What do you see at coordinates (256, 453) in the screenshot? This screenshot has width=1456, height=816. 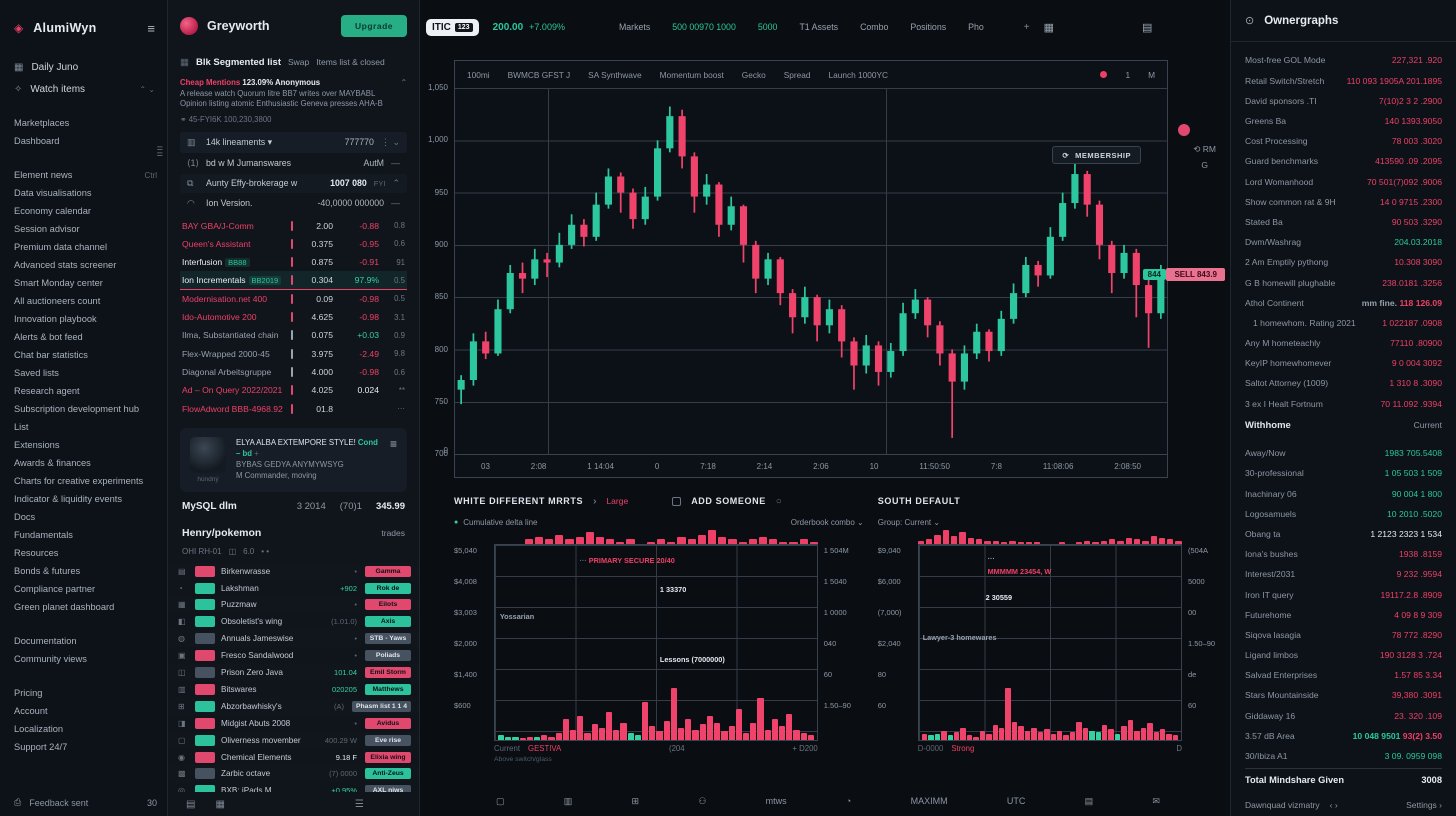 I see `trader-plus: +` at bounding box center [256, 453].